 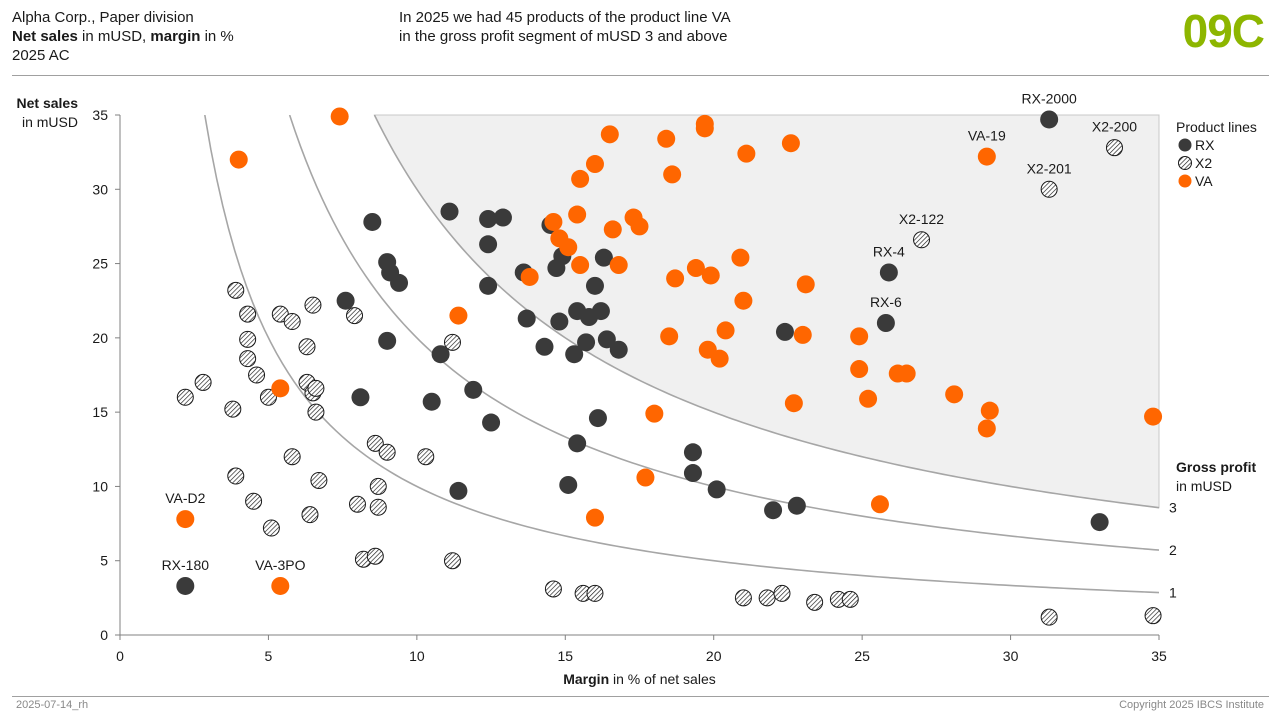 What do you see at coordinates (269, 656) in the screenshot?
I see `x-tick-label: 5` at bounding box center [269, 656].